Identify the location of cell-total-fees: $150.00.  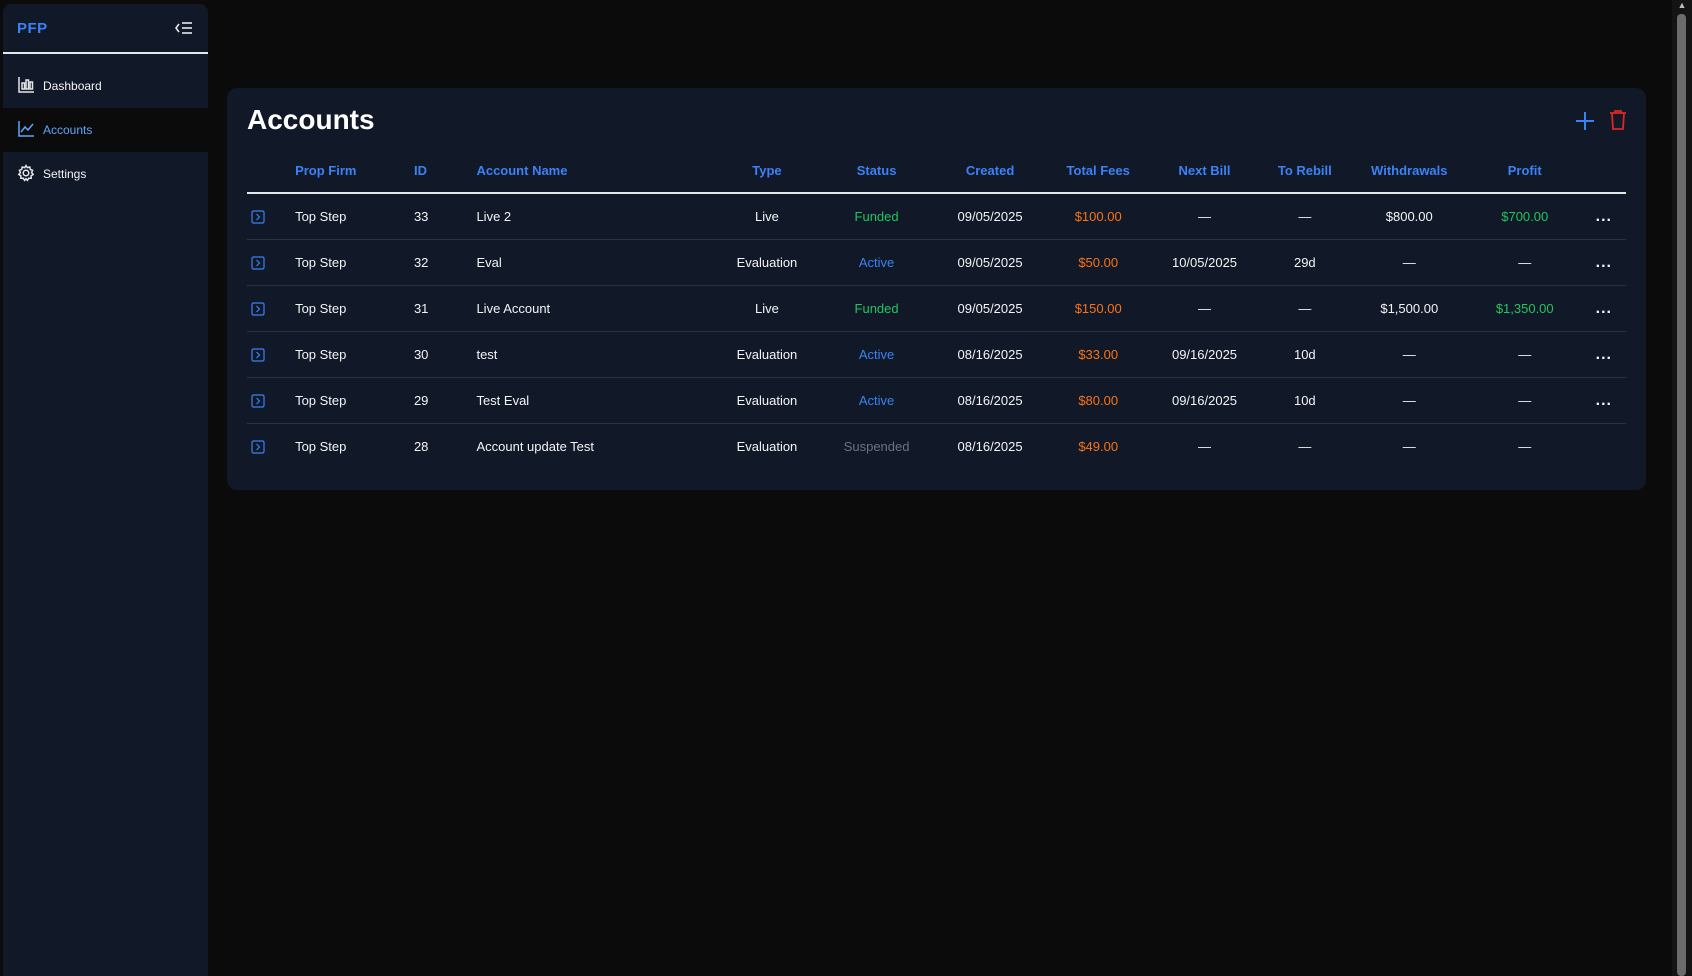
(1098, 308).